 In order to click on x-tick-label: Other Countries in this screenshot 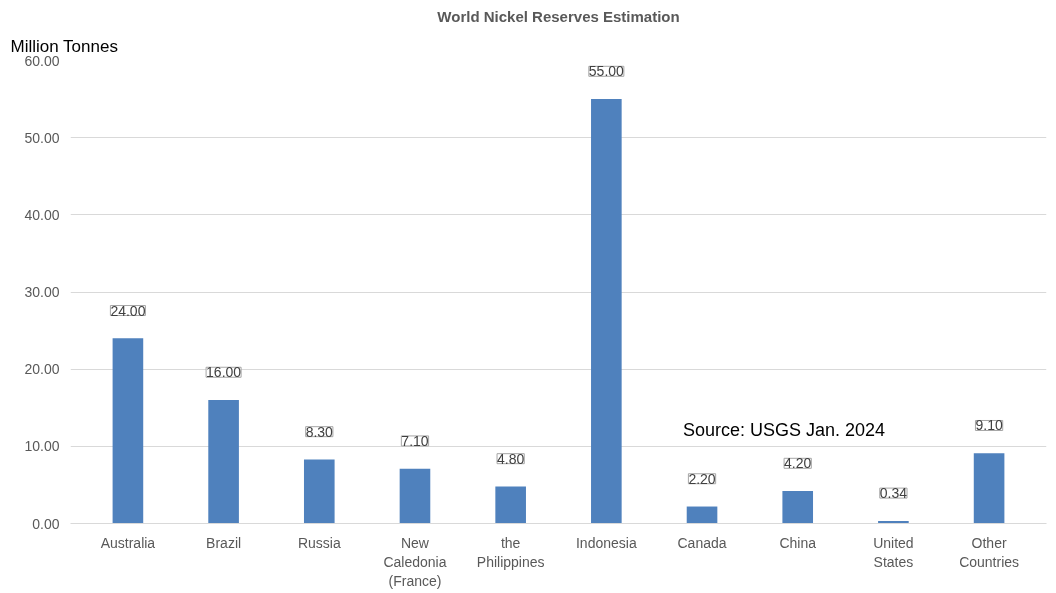, I will do `click(989, 552)`.